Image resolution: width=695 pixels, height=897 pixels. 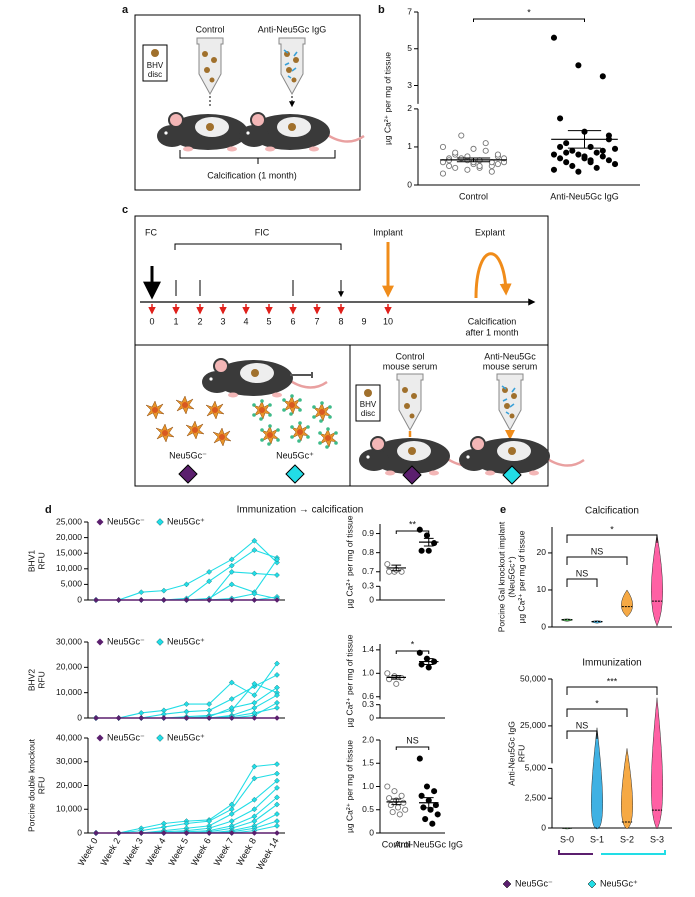 I want to click on y-tick-label: 1.4, so click(x=368, y=649).